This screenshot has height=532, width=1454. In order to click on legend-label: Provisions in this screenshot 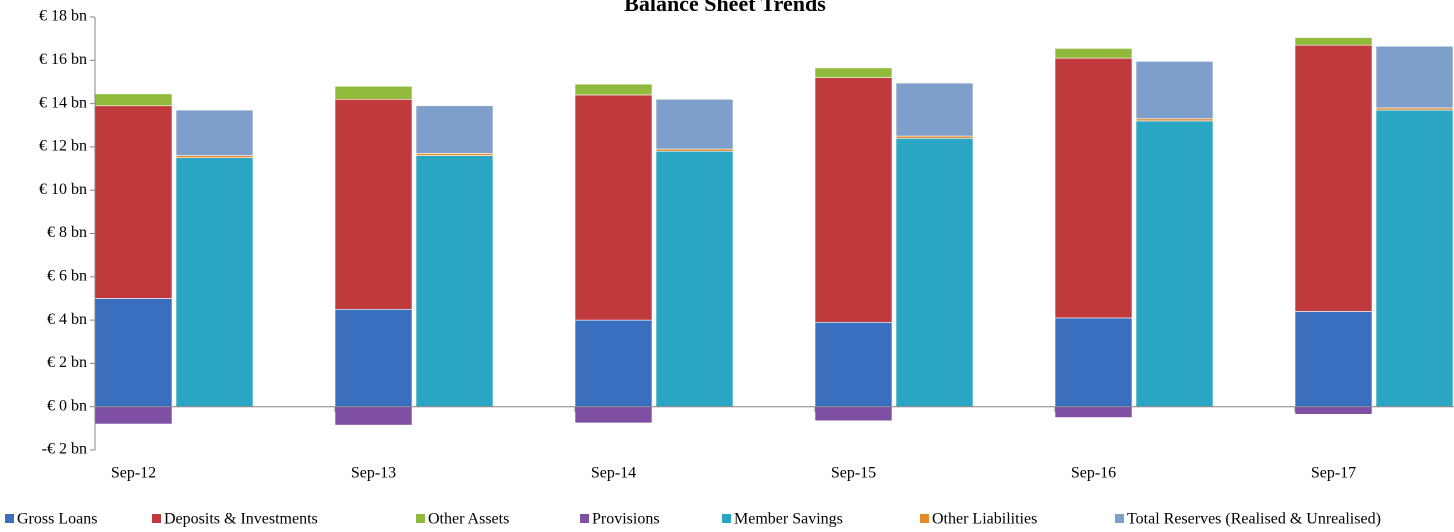, I will do `click(626, 519)`.